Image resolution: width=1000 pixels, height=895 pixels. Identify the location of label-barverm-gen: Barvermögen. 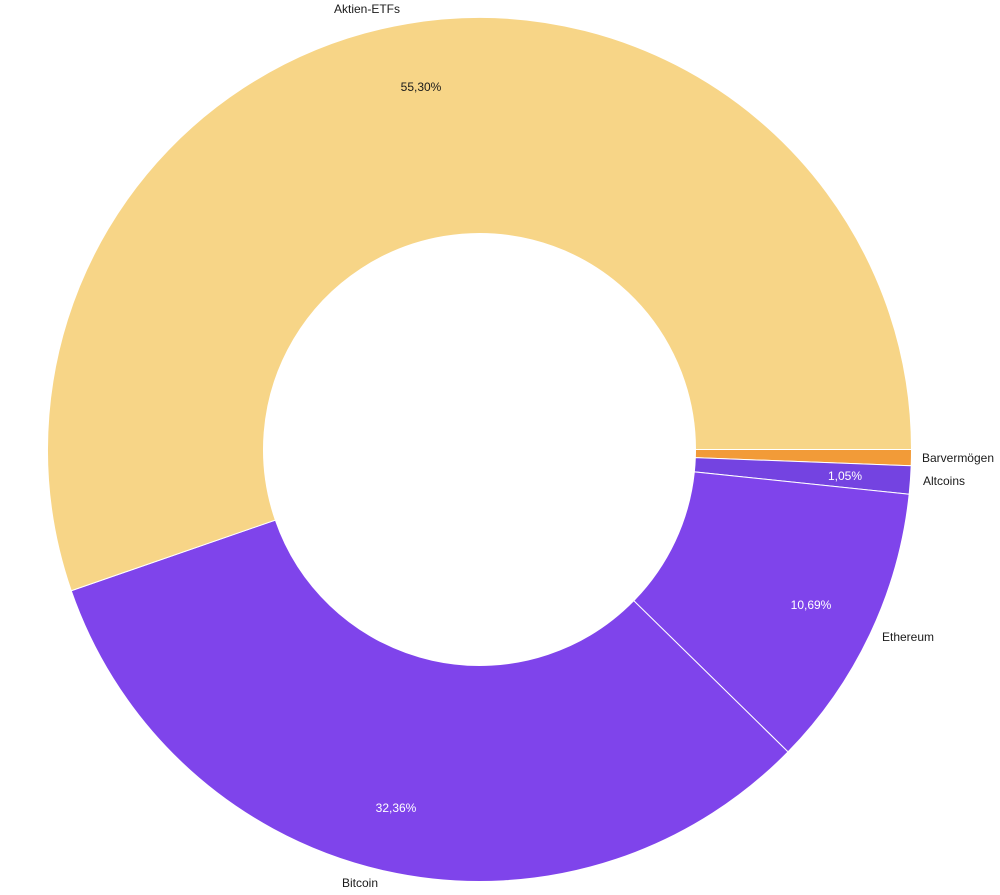
(958, 458).